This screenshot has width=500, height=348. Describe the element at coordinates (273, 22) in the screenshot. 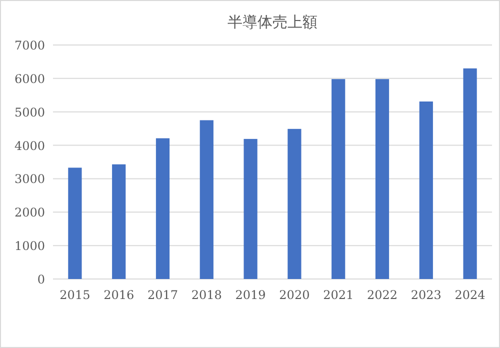

I see `chart-title: 半導体売上額` at that location.